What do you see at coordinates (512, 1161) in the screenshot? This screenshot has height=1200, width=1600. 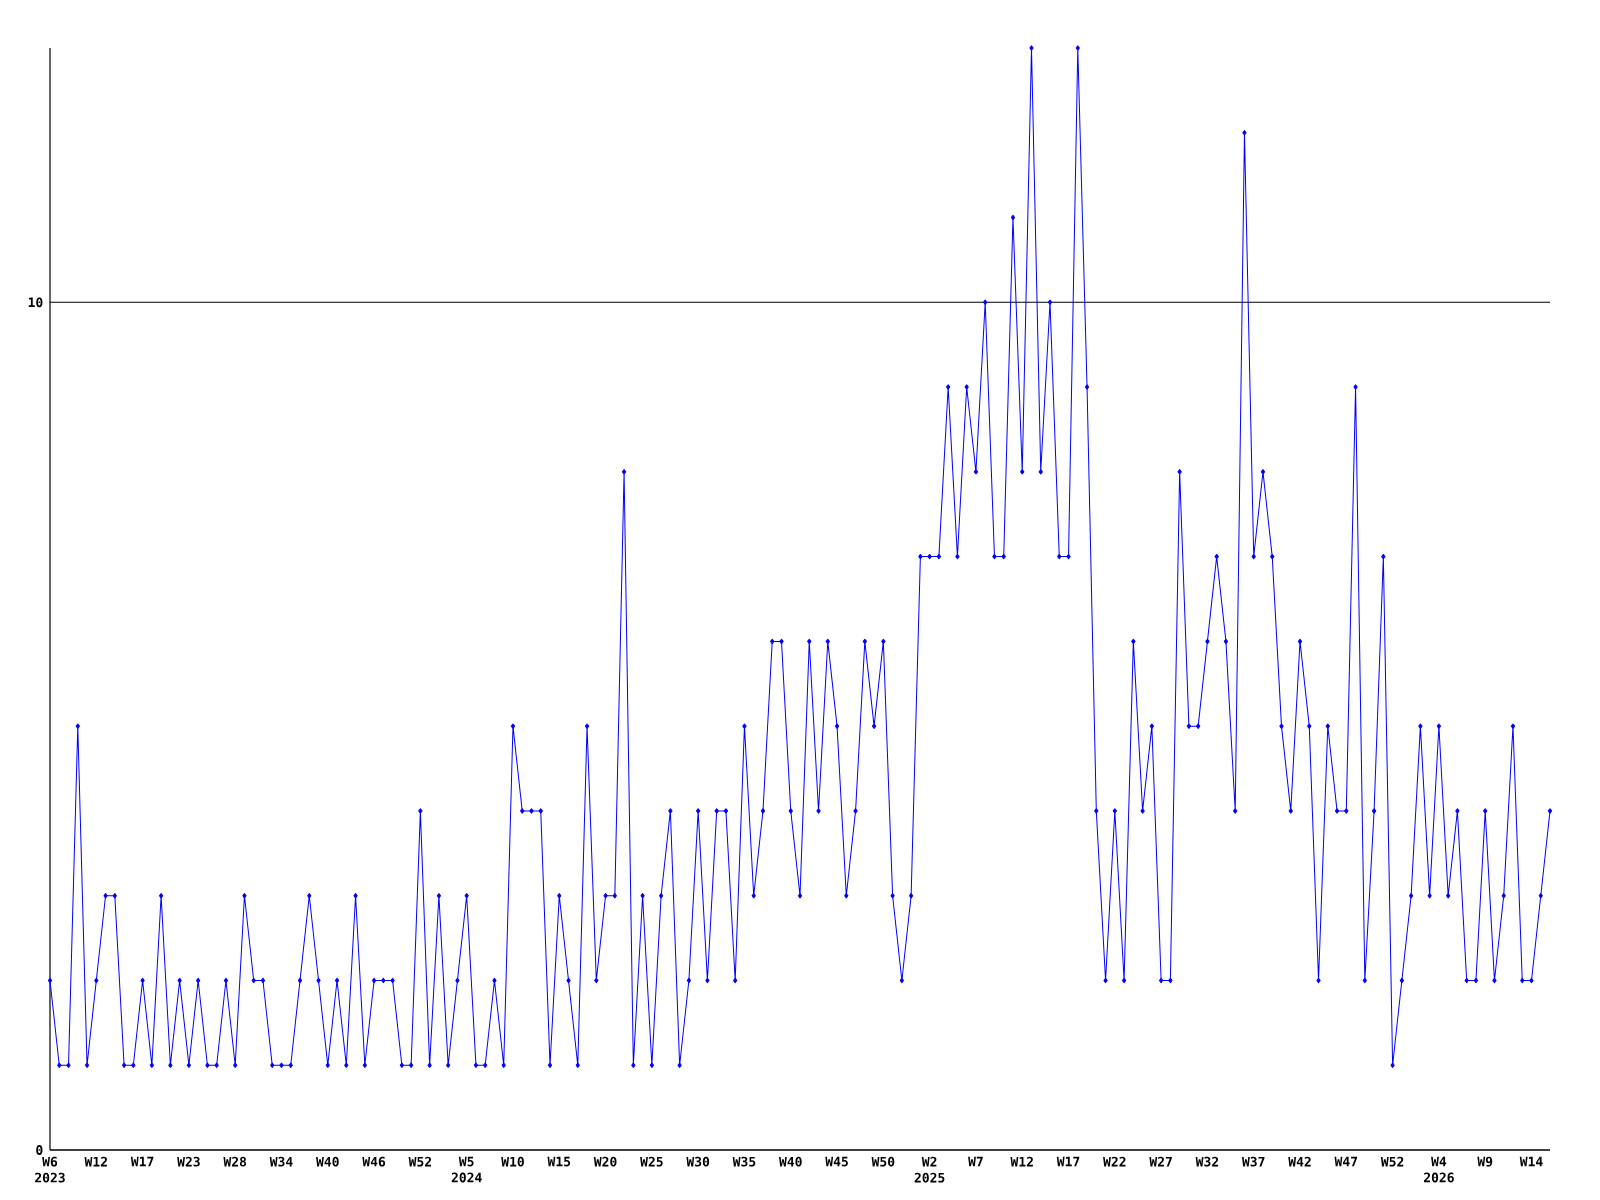 I see `x-tick-label: W10` at bounding box center [512, 1161].